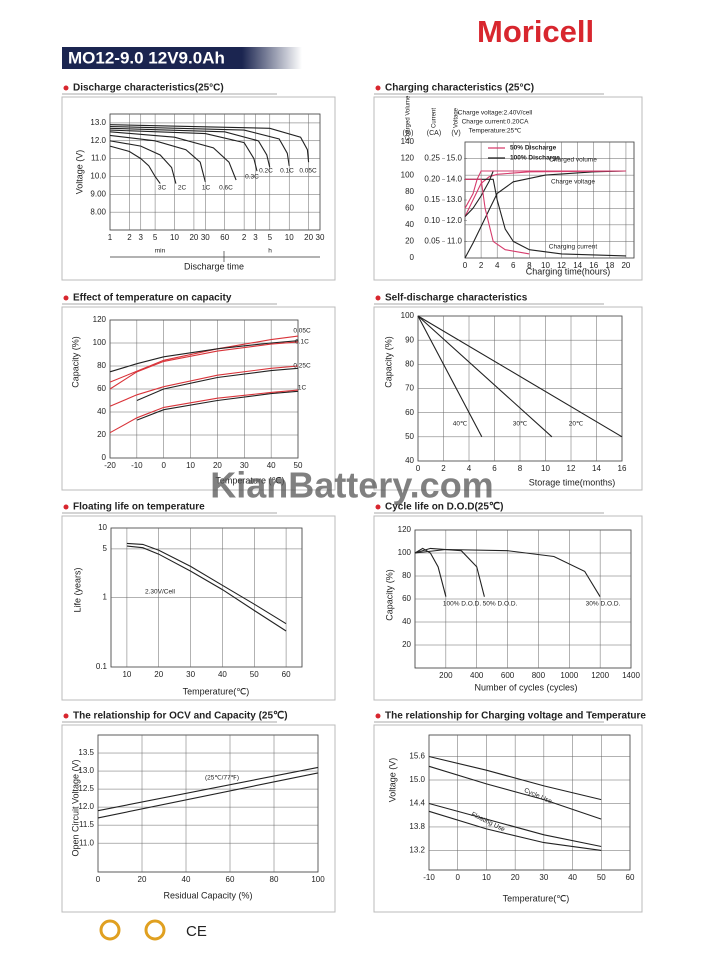 Image resolution: width=704 pixels, height=976 pixels. I want to click on watermark: KianBattery.com, so click(351, 485).